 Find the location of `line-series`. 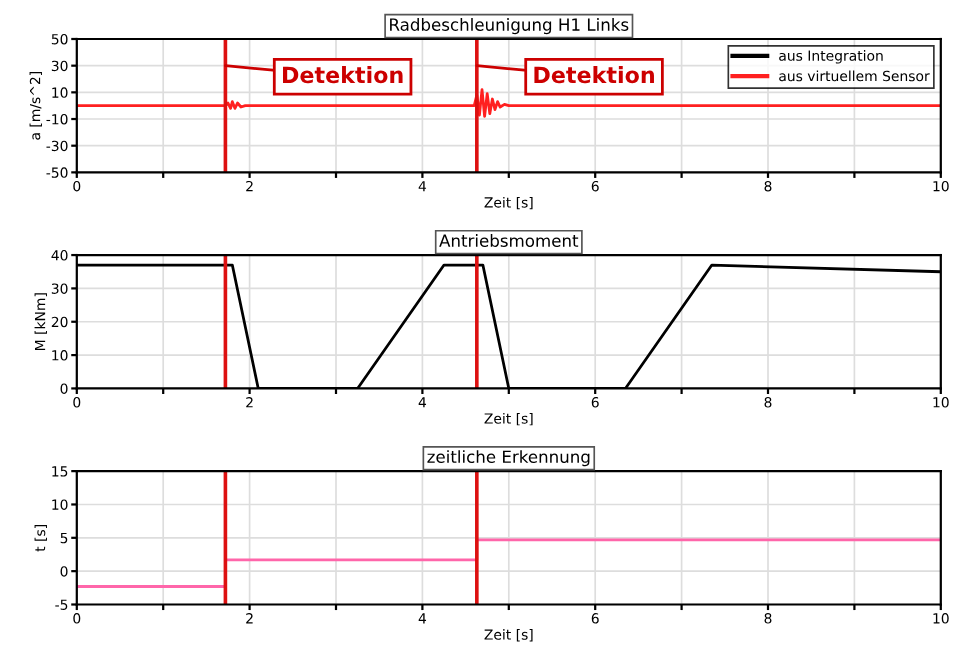

line-series is located at coordinates (508, 103).